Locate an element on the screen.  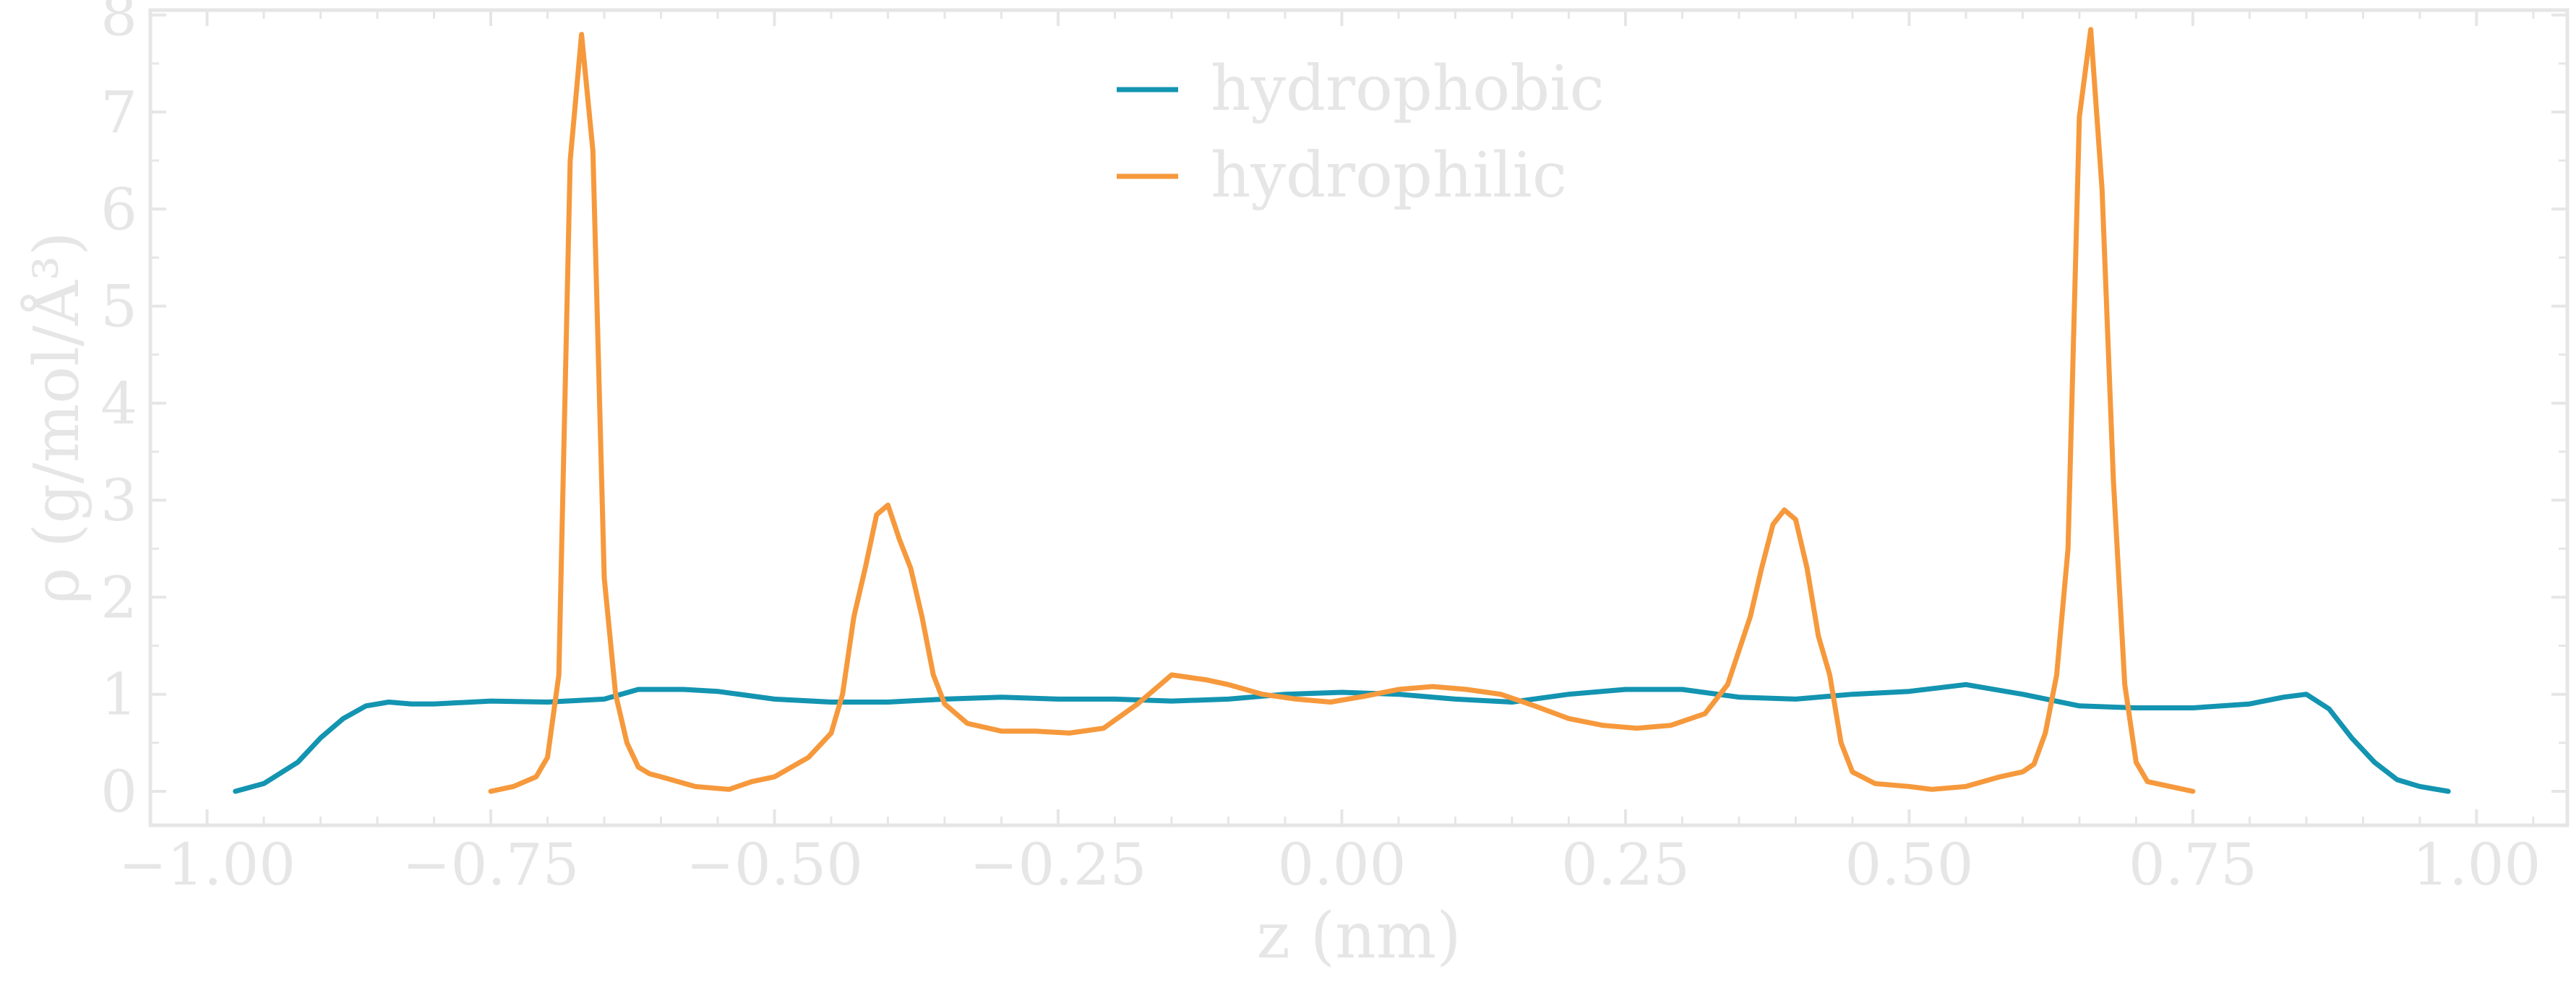
legend-label-hydrophilic: hydrophilic is located at coordinates (1389, 175).